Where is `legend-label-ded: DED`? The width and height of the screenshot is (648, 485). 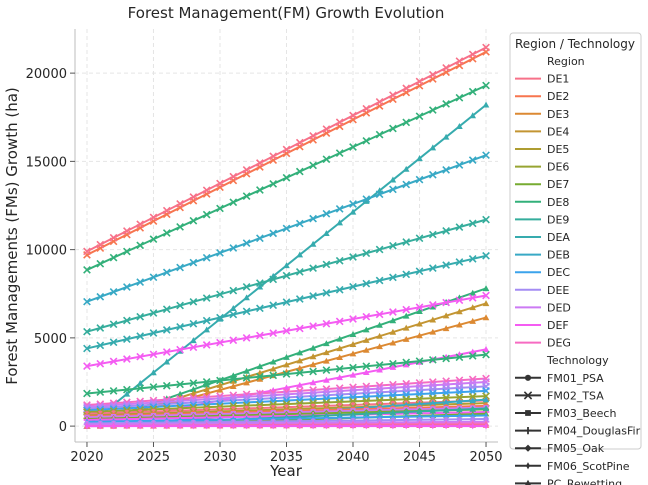
legend-label-ded: DED is located at coordinates (559, 307).